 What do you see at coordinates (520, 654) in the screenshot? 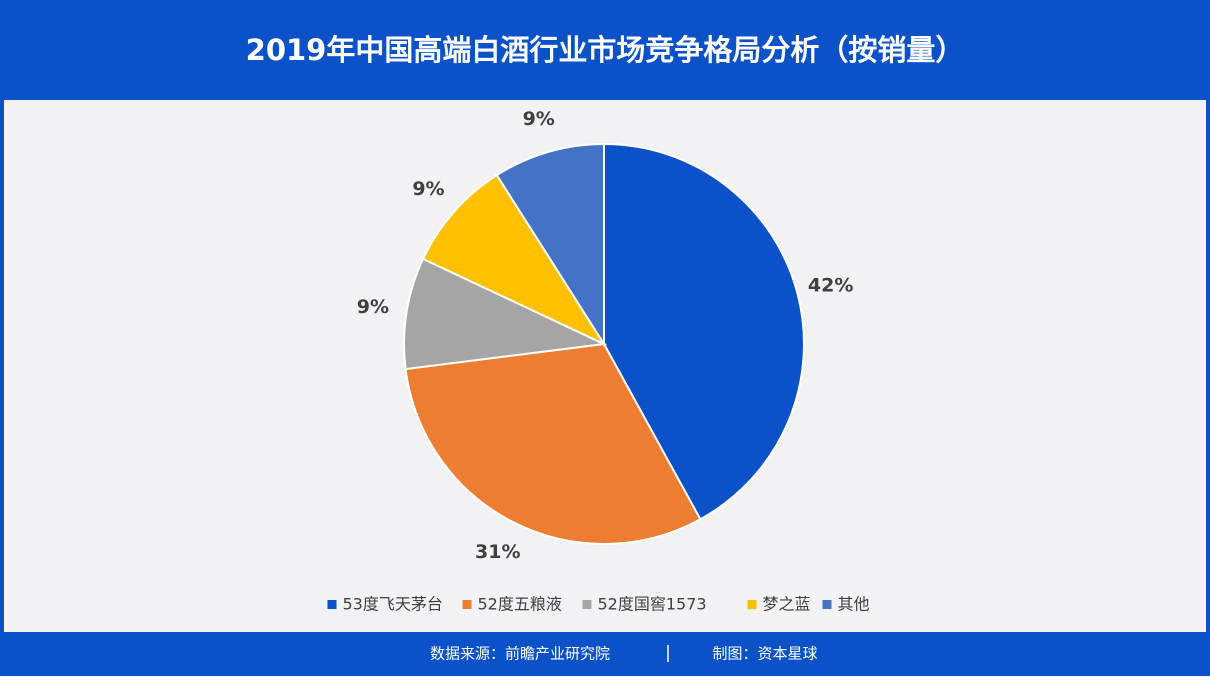
I see `source: 数据来源：前瞻产业研究院` at bounding box center [520, 654].